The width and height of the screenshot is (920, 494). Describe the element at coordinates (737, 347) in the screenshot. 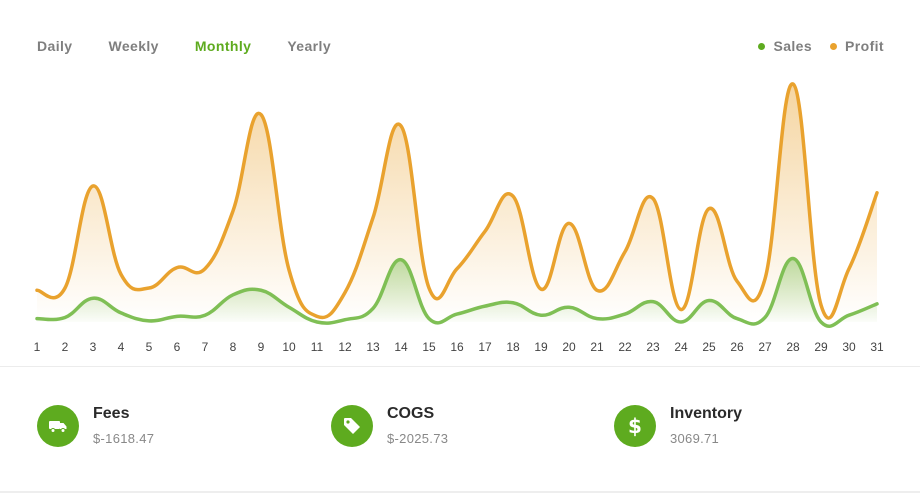

I see `x-tick-label: 26` at that location.